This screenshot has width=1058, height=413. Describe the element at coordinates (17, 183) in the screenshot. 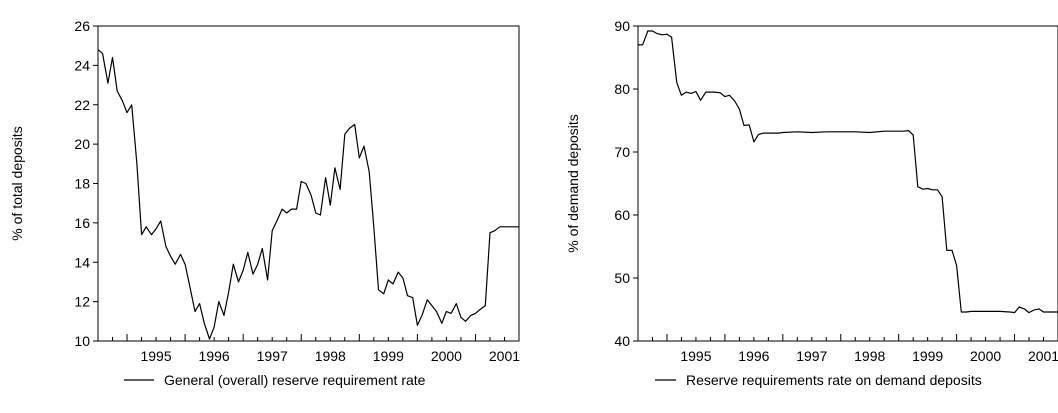

I see `y-axis-label: % of total deposits` at that location.